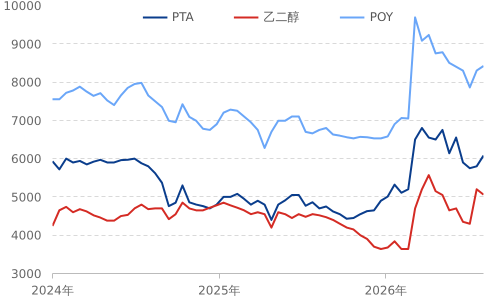  Describe the element at coordinates (382, 17) in the screenshot. I see `legend-label: POY` at that location.